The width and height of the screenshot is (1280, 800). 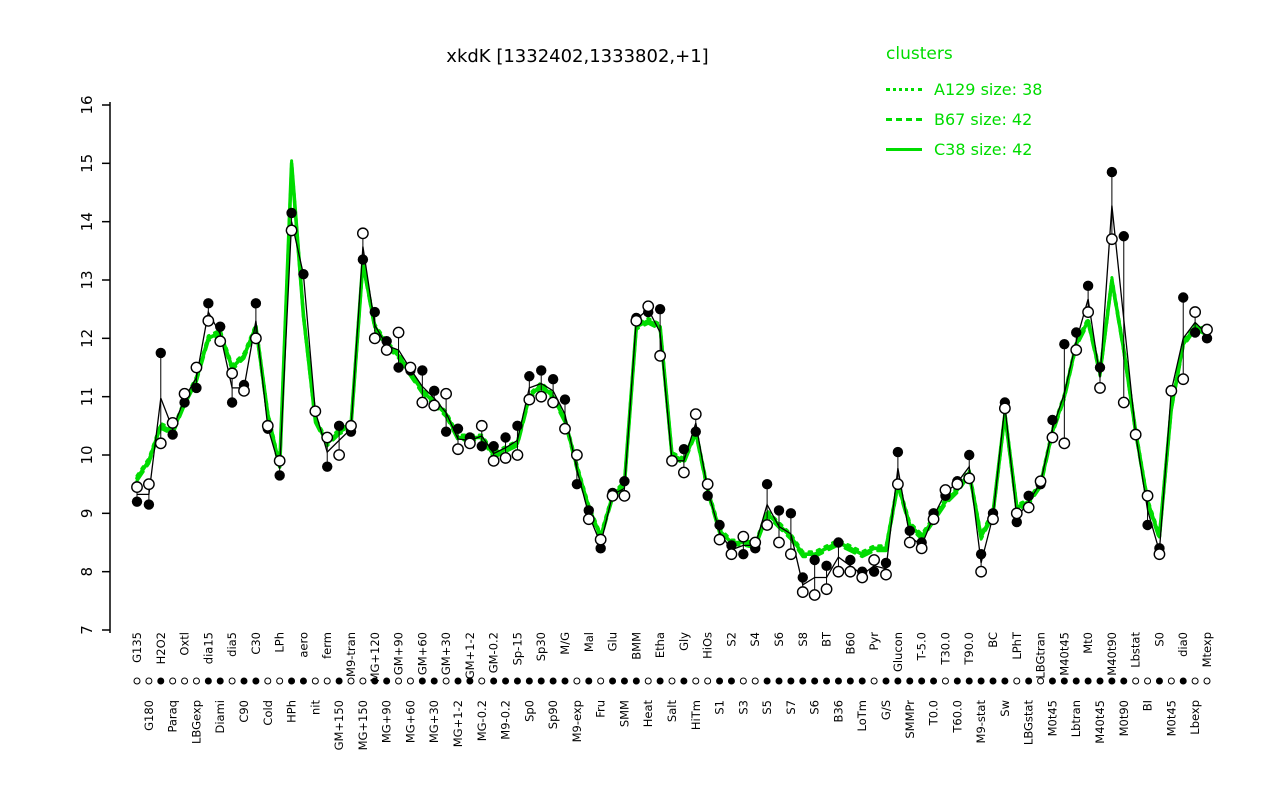 I want to click on x-axis-label: G180, so click(x=149, y=715).